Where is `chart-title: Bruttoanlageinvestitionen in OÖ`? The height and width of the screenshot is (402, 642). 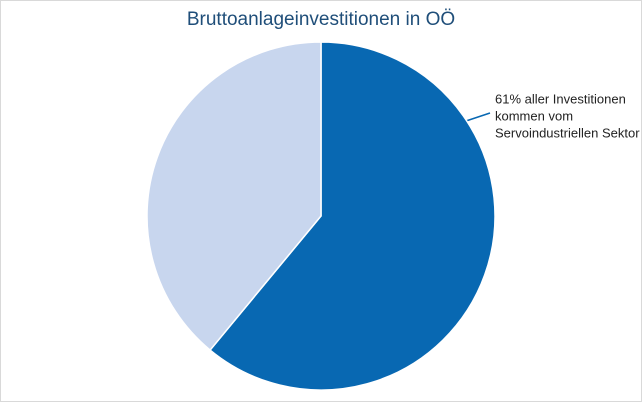 chart-title: Bruttoanlageinvestitionen in OÖ is located at coordinates (321, 19).